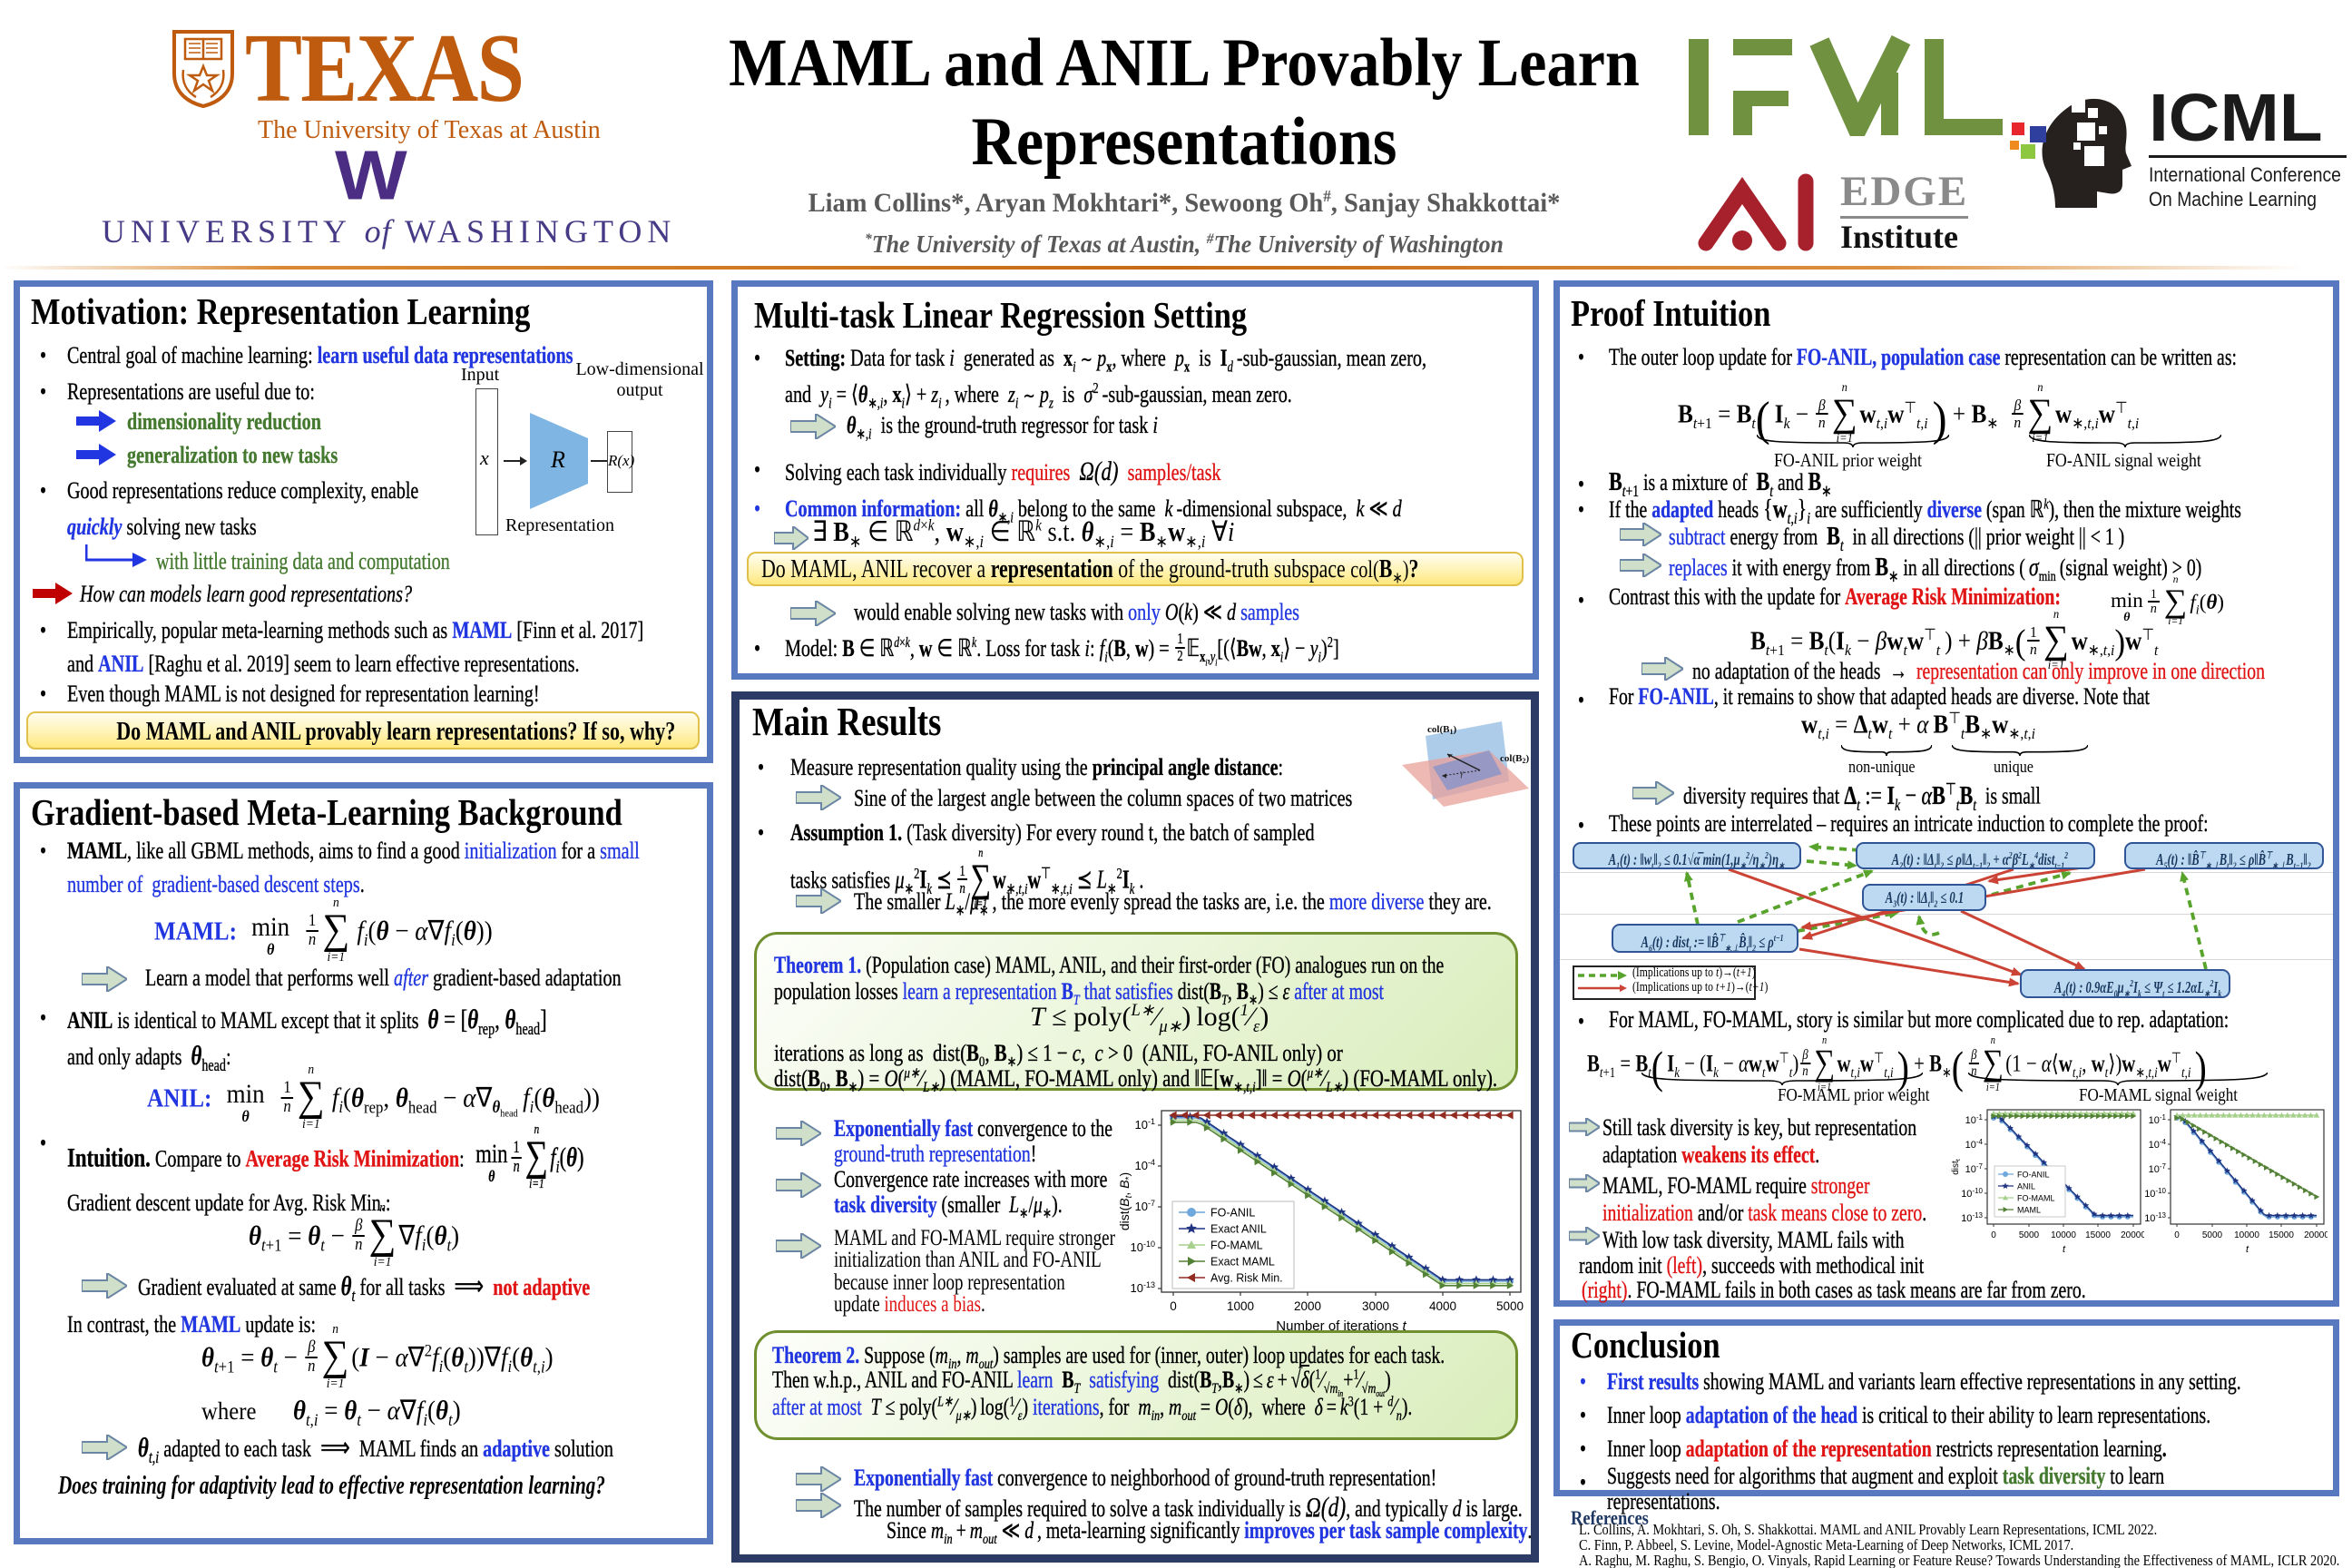 This screenshot has width=2352, height=1568. I want to click on svg-text: γ, so click(1462, 774).